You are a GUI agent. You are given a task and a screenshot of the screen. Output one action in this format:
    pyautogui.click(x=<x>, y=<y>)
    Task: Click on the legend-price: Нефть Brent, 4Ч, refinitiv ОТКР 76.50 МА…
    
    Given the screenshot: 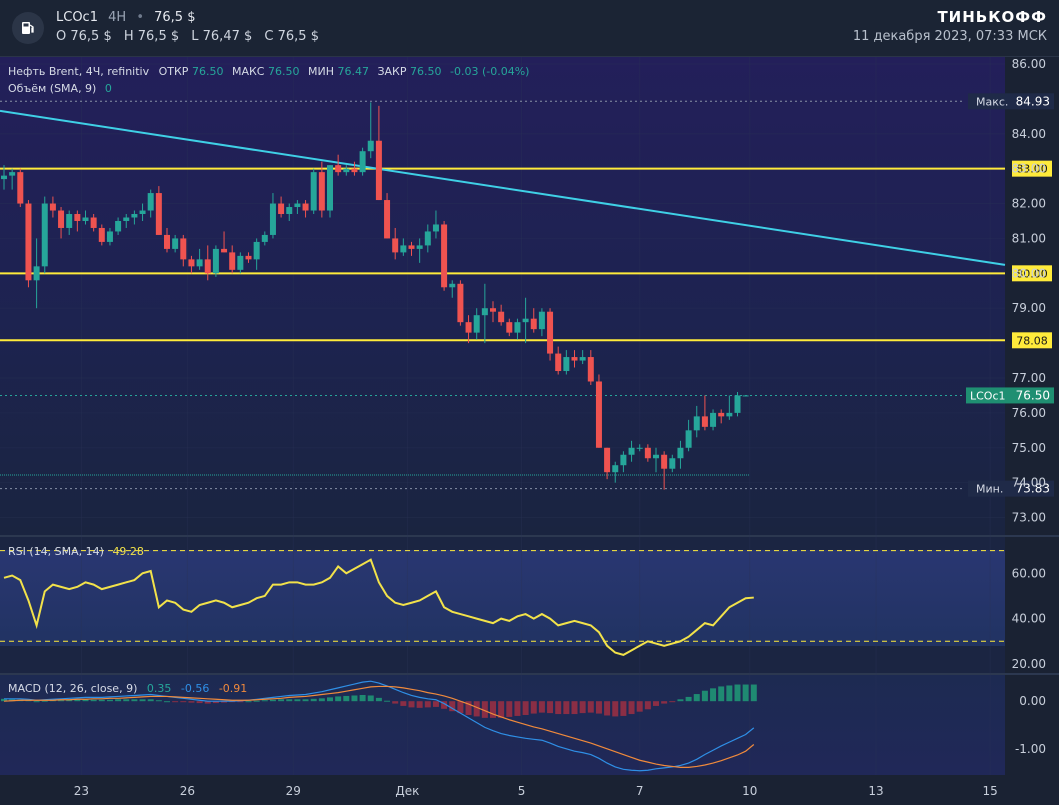 What is the action you would take?
    pyautogui.click(x=268, y=71)
    